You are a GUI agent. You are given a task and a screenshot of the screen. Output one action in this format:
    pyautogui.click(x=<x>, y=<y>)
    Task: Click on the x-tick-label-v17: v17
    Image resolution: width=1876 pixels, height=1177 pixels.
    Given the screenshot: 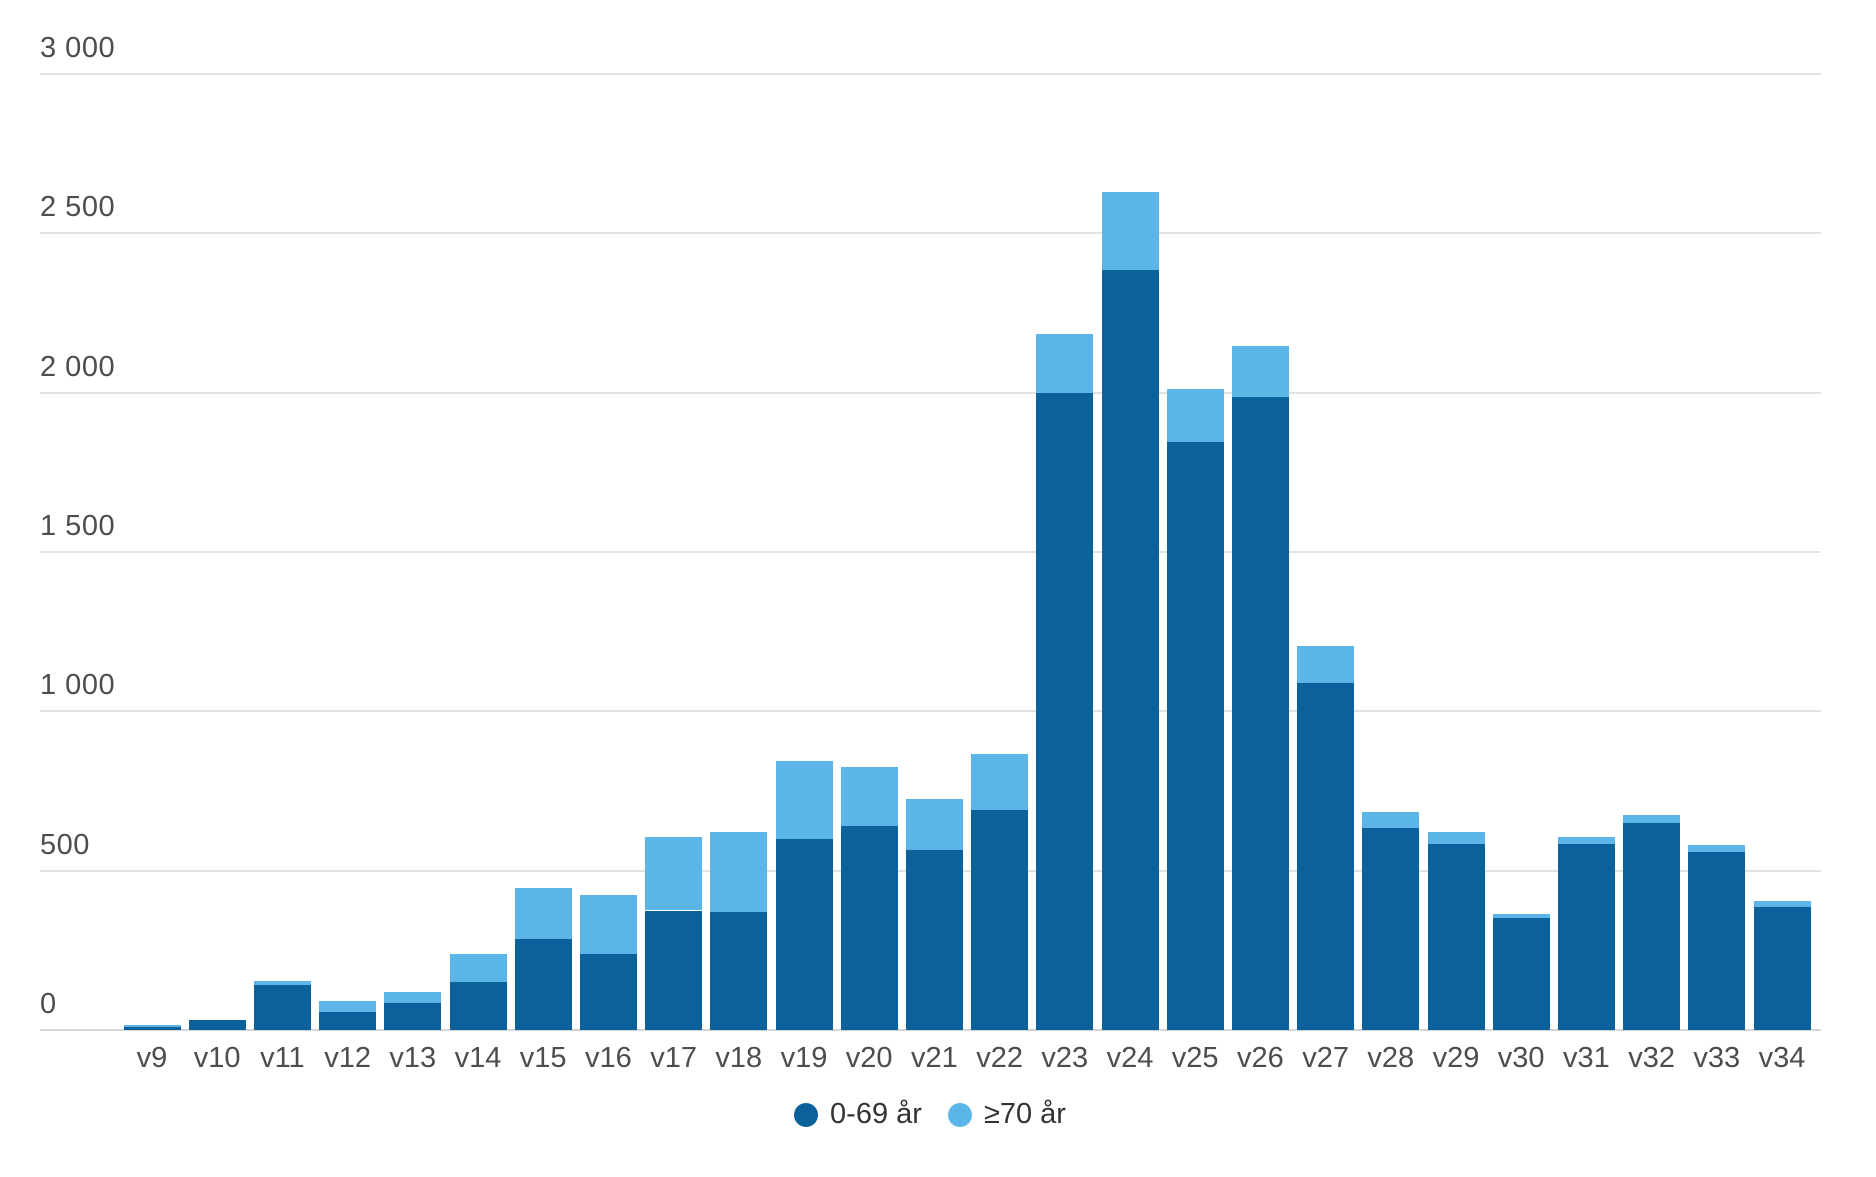 What is the action you would take?
    pyautogui.click(x=673, y=1058)
    